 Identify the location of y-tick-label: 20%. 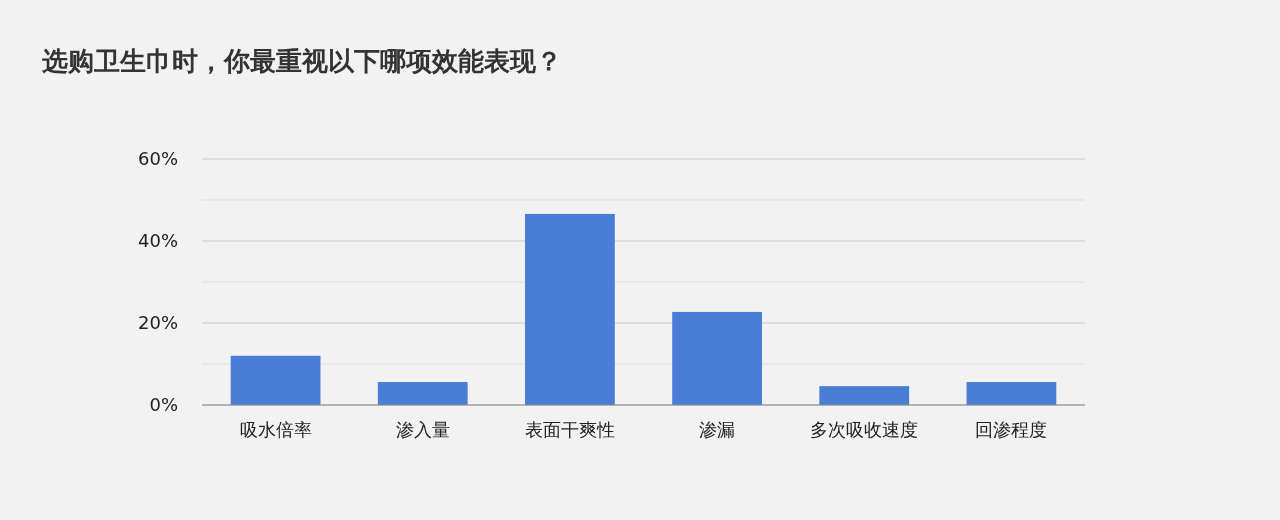
(157, 322).